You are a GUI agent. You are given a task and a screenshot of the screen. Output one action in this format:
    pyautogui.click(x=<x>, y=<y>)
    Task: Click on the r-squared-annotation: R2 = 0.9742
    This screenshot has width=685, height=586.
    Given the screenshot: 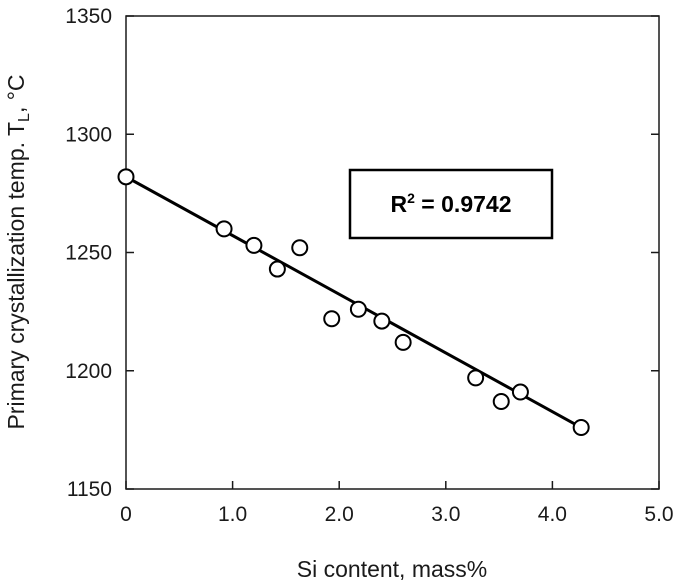 What is the action you would take?
    pyautogui.click(x=451, y=204)
    